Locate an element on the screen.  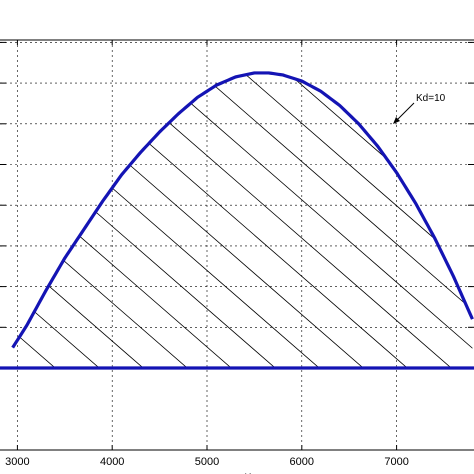
x-tick-label-2: 5000 is located at coordinates (207, 462).